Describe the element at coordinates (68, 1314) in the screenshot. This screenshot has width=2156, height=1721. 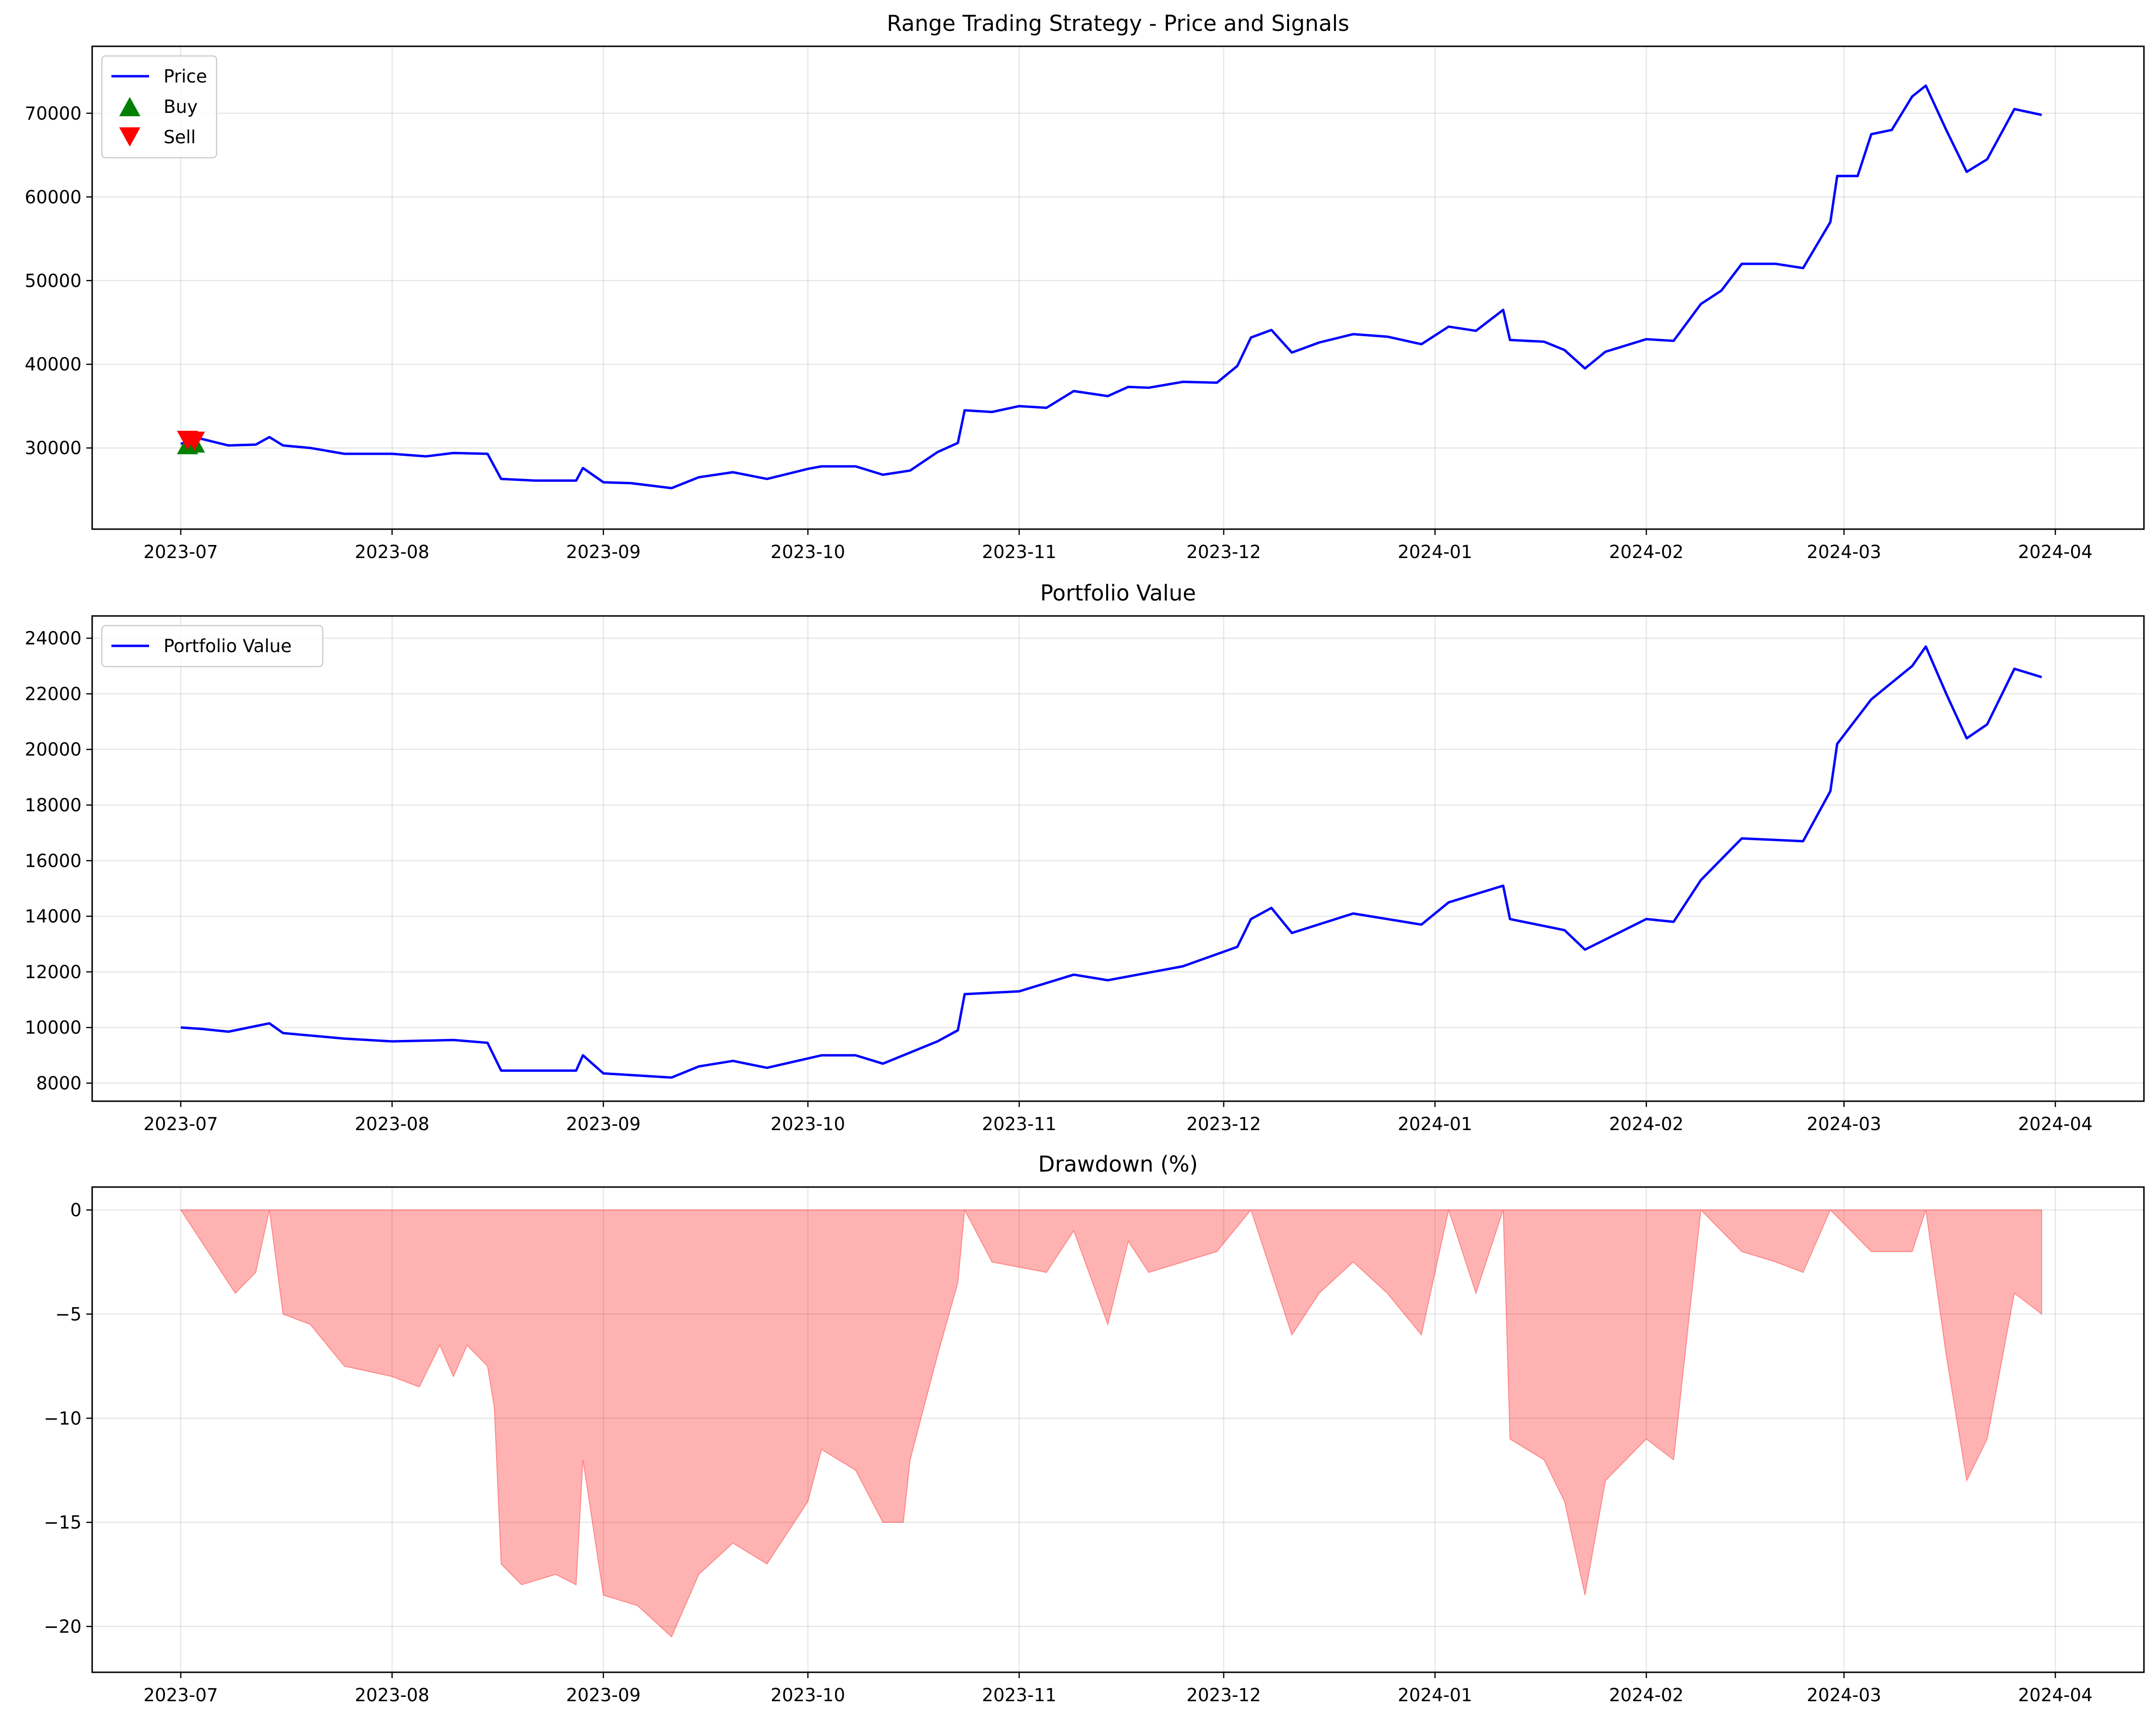
I see `y-tick-label: −5` at that location.